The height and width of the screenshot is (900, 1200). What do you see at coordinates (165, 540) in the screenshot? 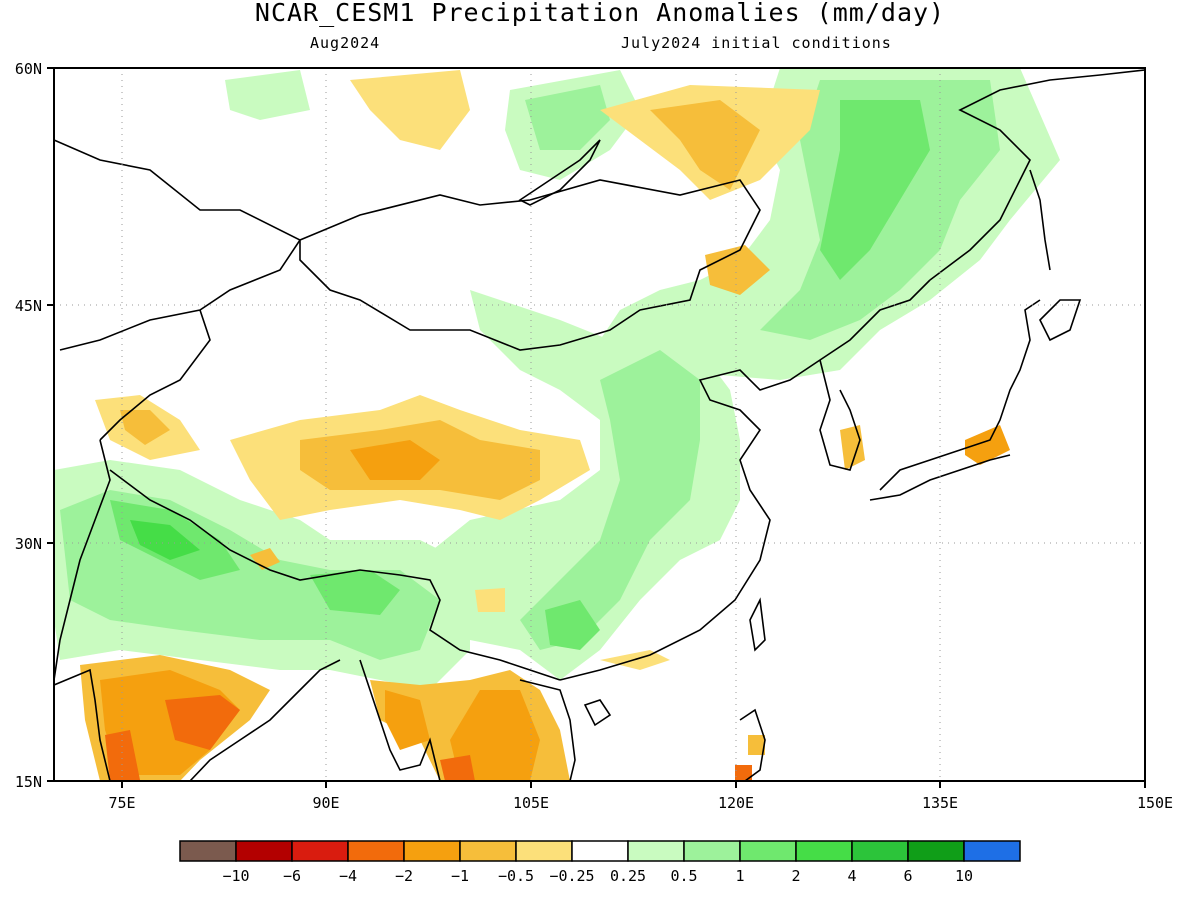
I see `wet-anomaly-himalaya-core3` at bounding box center [165, 540].